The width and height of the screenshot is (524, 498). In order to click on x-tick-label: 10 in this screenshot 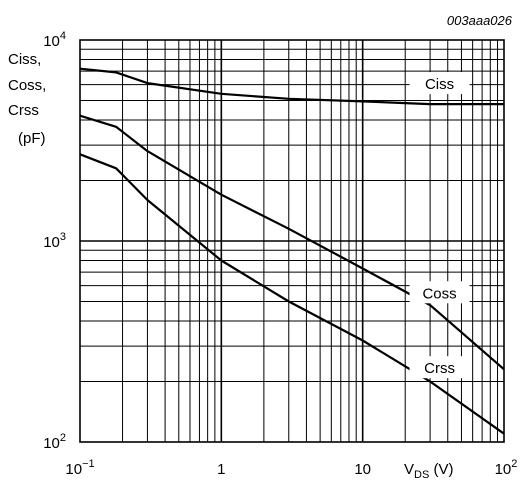, I will do `click(362, 469)`.